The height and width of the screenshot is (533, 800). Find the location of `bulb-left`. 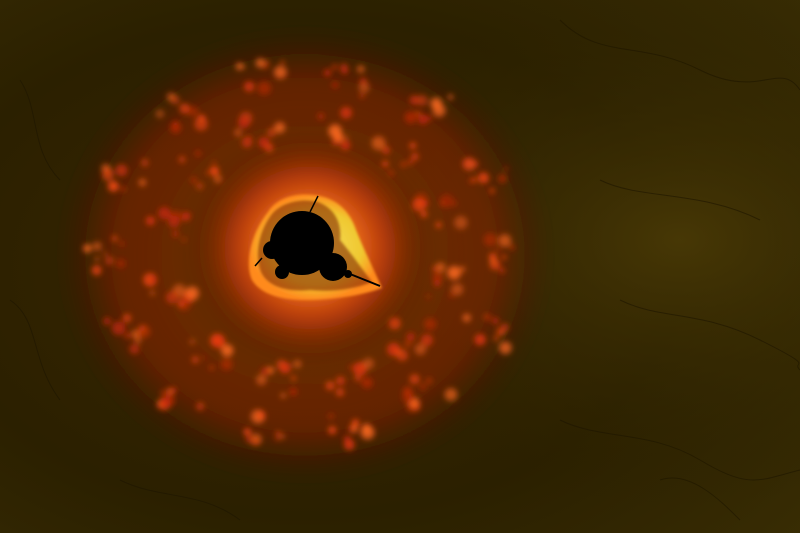

bulb-left is located at coordinates (272, 250).